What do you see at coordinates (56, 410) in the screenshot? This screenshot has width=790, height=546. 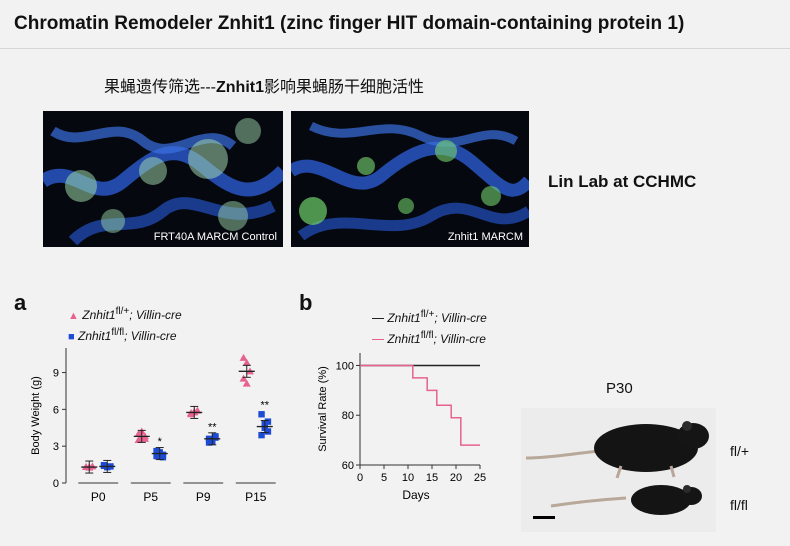 I see `y-tick-label: 6` at bounding box center [56, 410].